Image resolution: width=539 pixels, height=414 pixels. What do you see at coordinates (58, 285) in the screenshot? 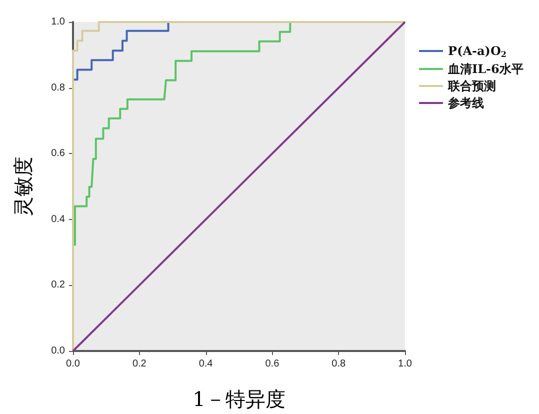
I see `y-tick-label: 0.2` at bounding box center [58, 285].